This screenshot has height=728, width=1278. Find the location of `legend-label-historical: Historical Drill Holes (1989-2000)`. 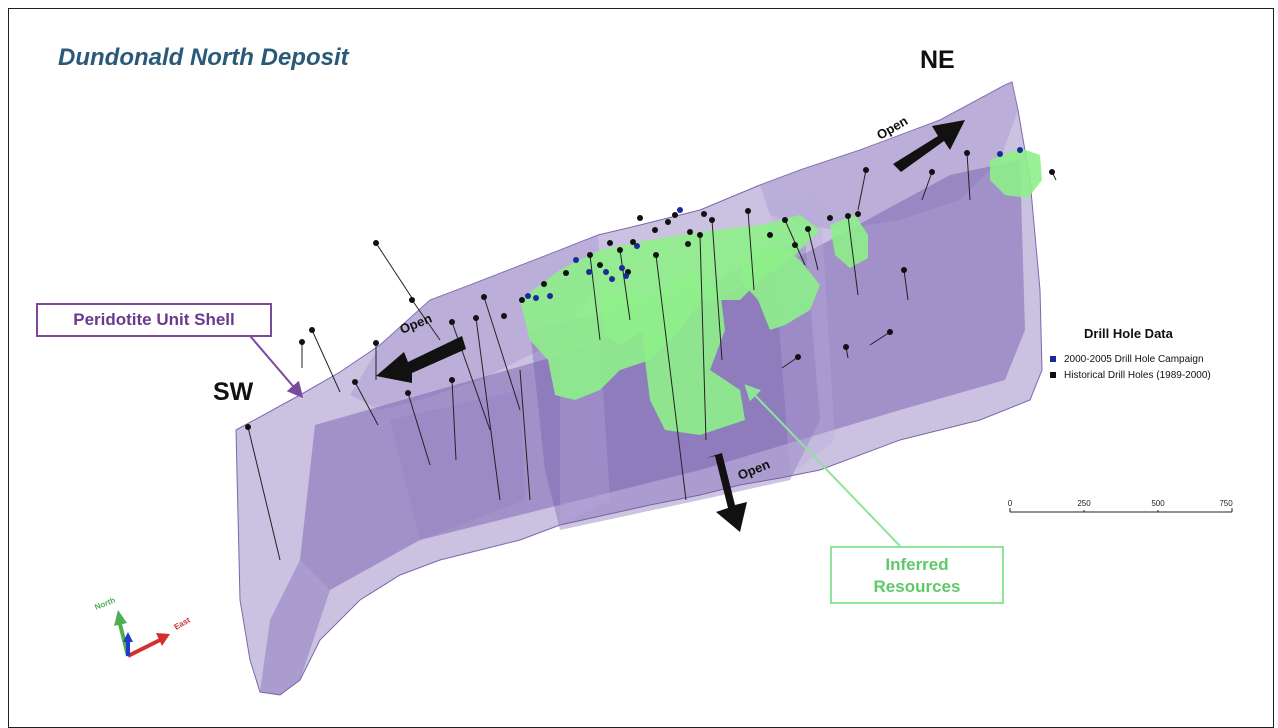

legend-label-historical: Historical Drill Holes (1989-2000) is located at coordinates (1137, 375).